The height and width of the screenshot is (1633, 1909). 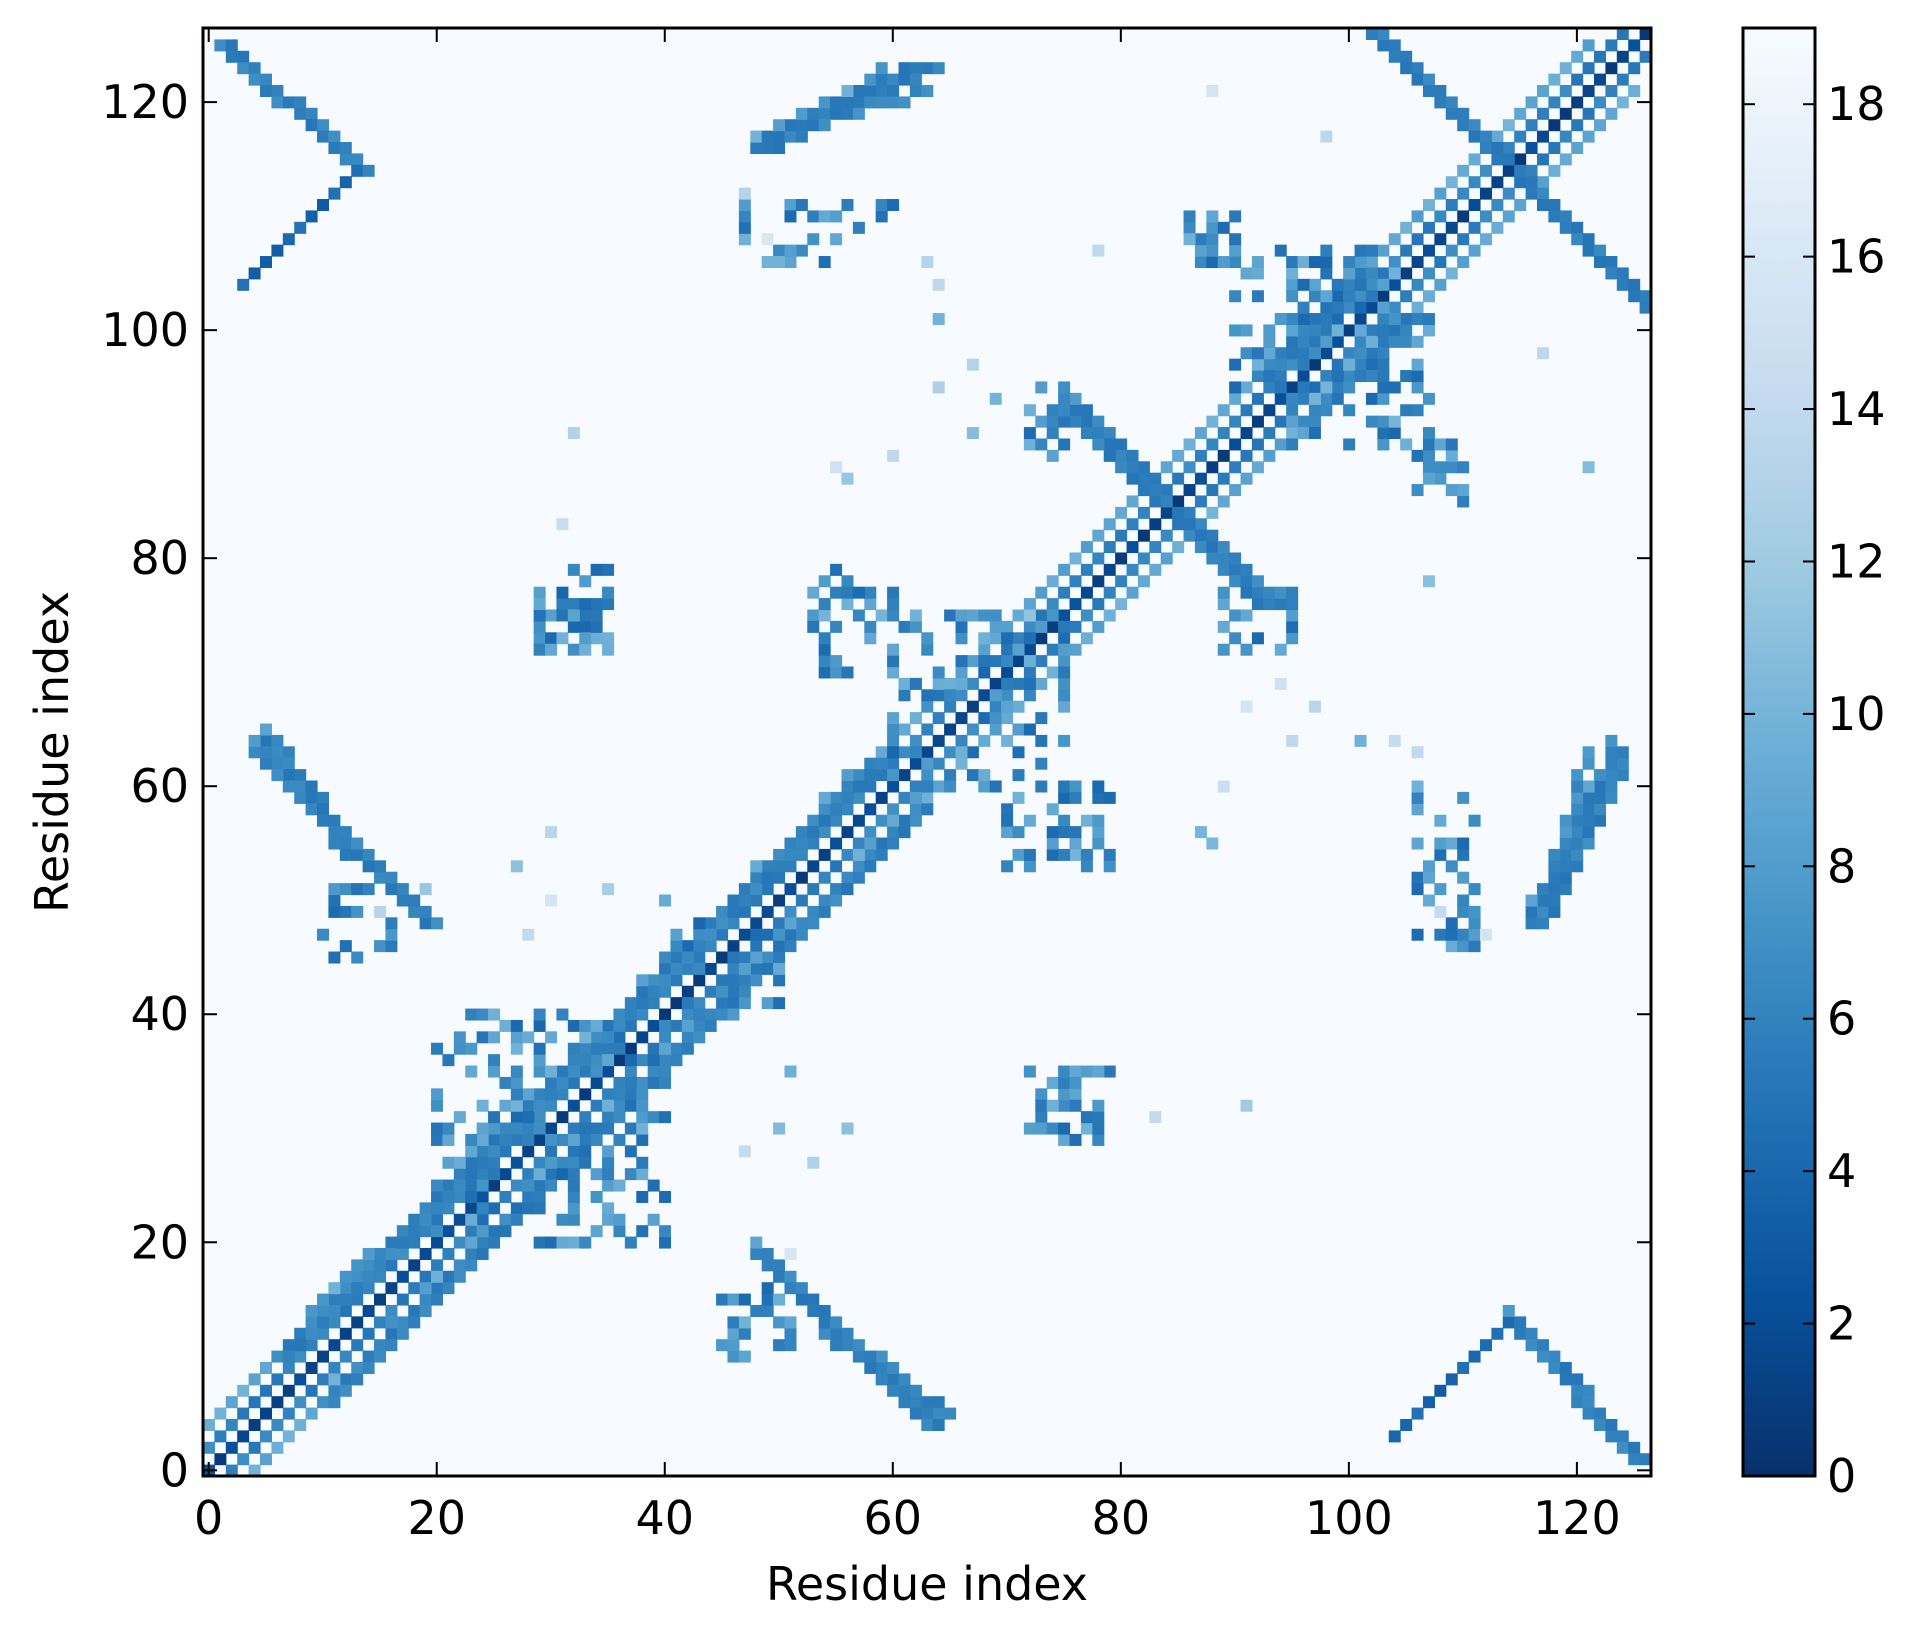 I want to click on y-tick-label: 80, so click(x=159, y=558).